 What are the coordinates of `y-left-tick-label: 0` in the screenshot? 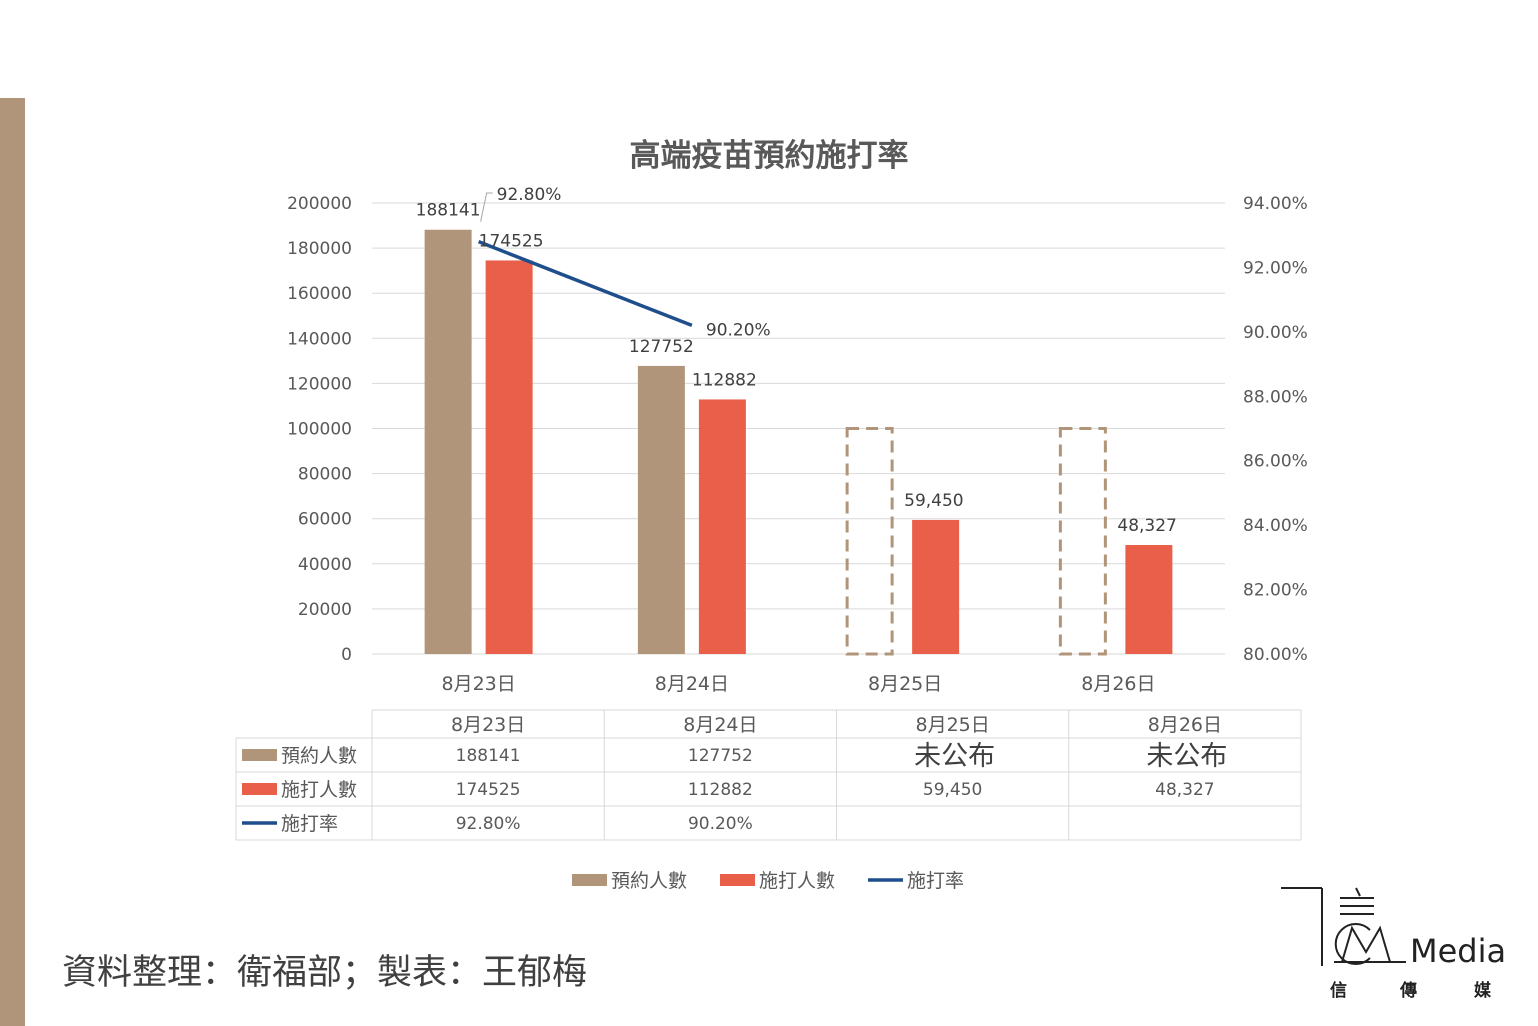 It's located at (346, 655).